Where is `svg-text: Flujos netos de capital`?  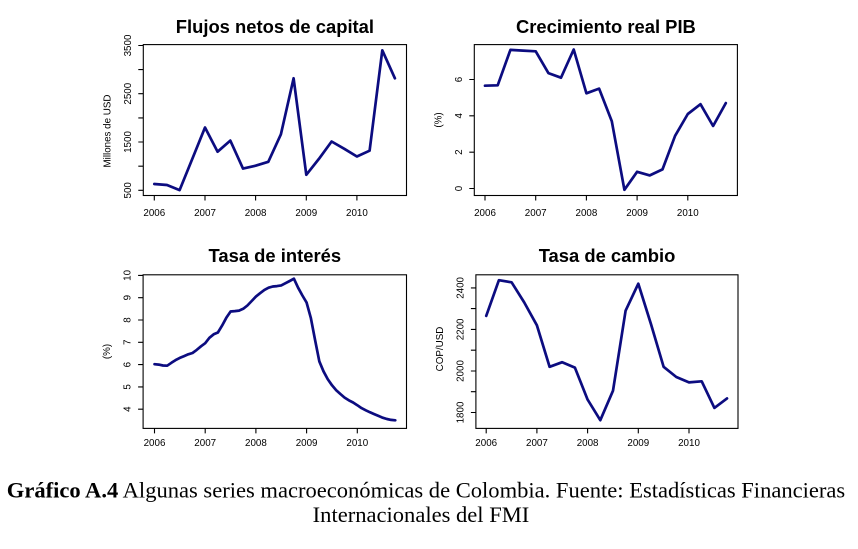 svg-text: Flujos netos de capital is located at coordinates (275, 26).